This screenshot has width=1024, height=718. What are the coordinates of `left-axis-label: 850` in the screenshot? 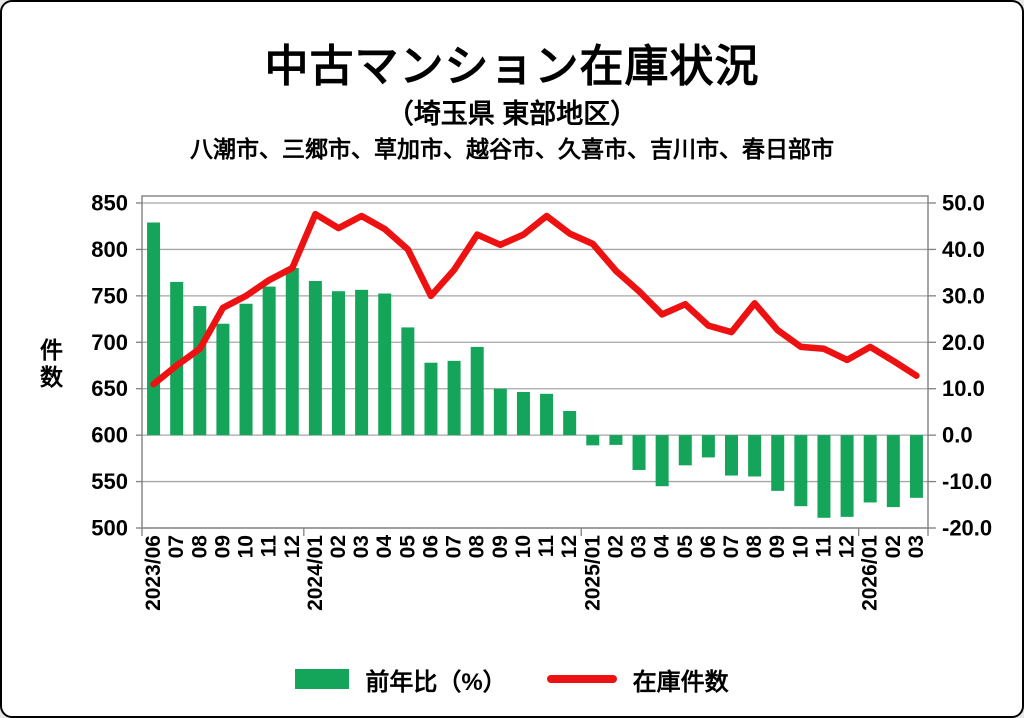 It's located at (109, 203).